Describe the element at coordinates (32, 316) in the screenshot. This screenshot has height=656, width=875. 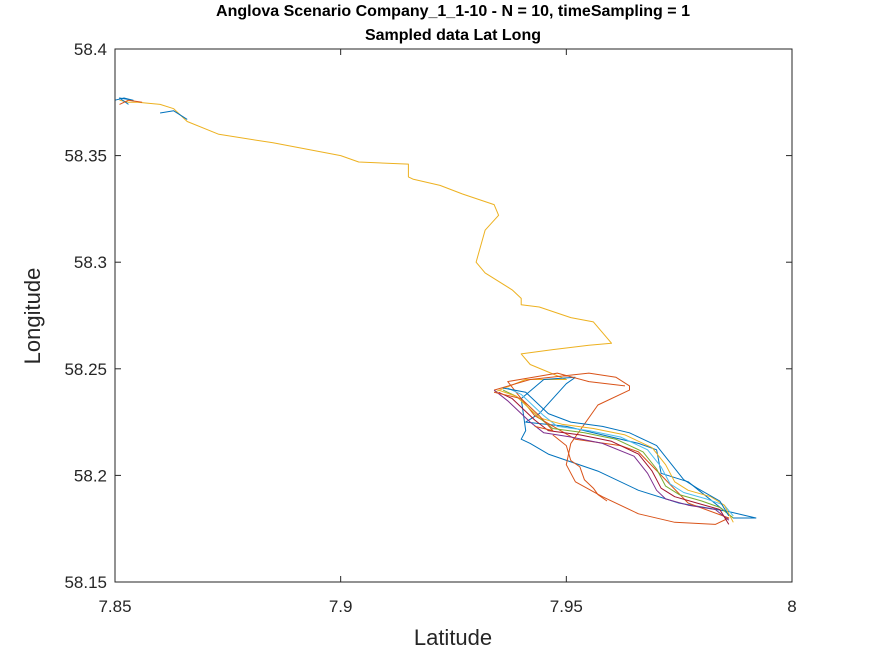
I see `y-axis-label: Longitude` at that location.